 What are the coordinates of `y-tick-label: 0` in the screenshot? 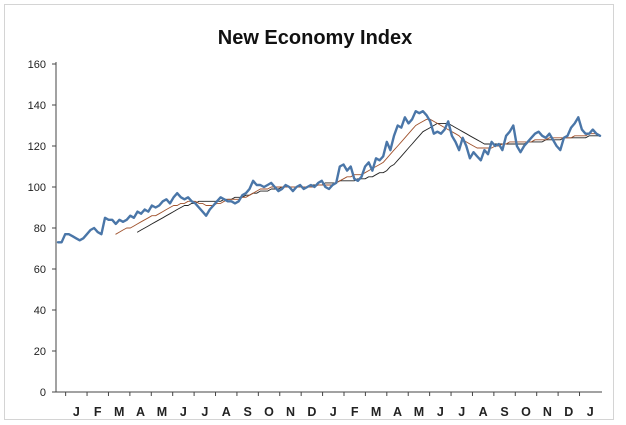 It's located at (43, 393).